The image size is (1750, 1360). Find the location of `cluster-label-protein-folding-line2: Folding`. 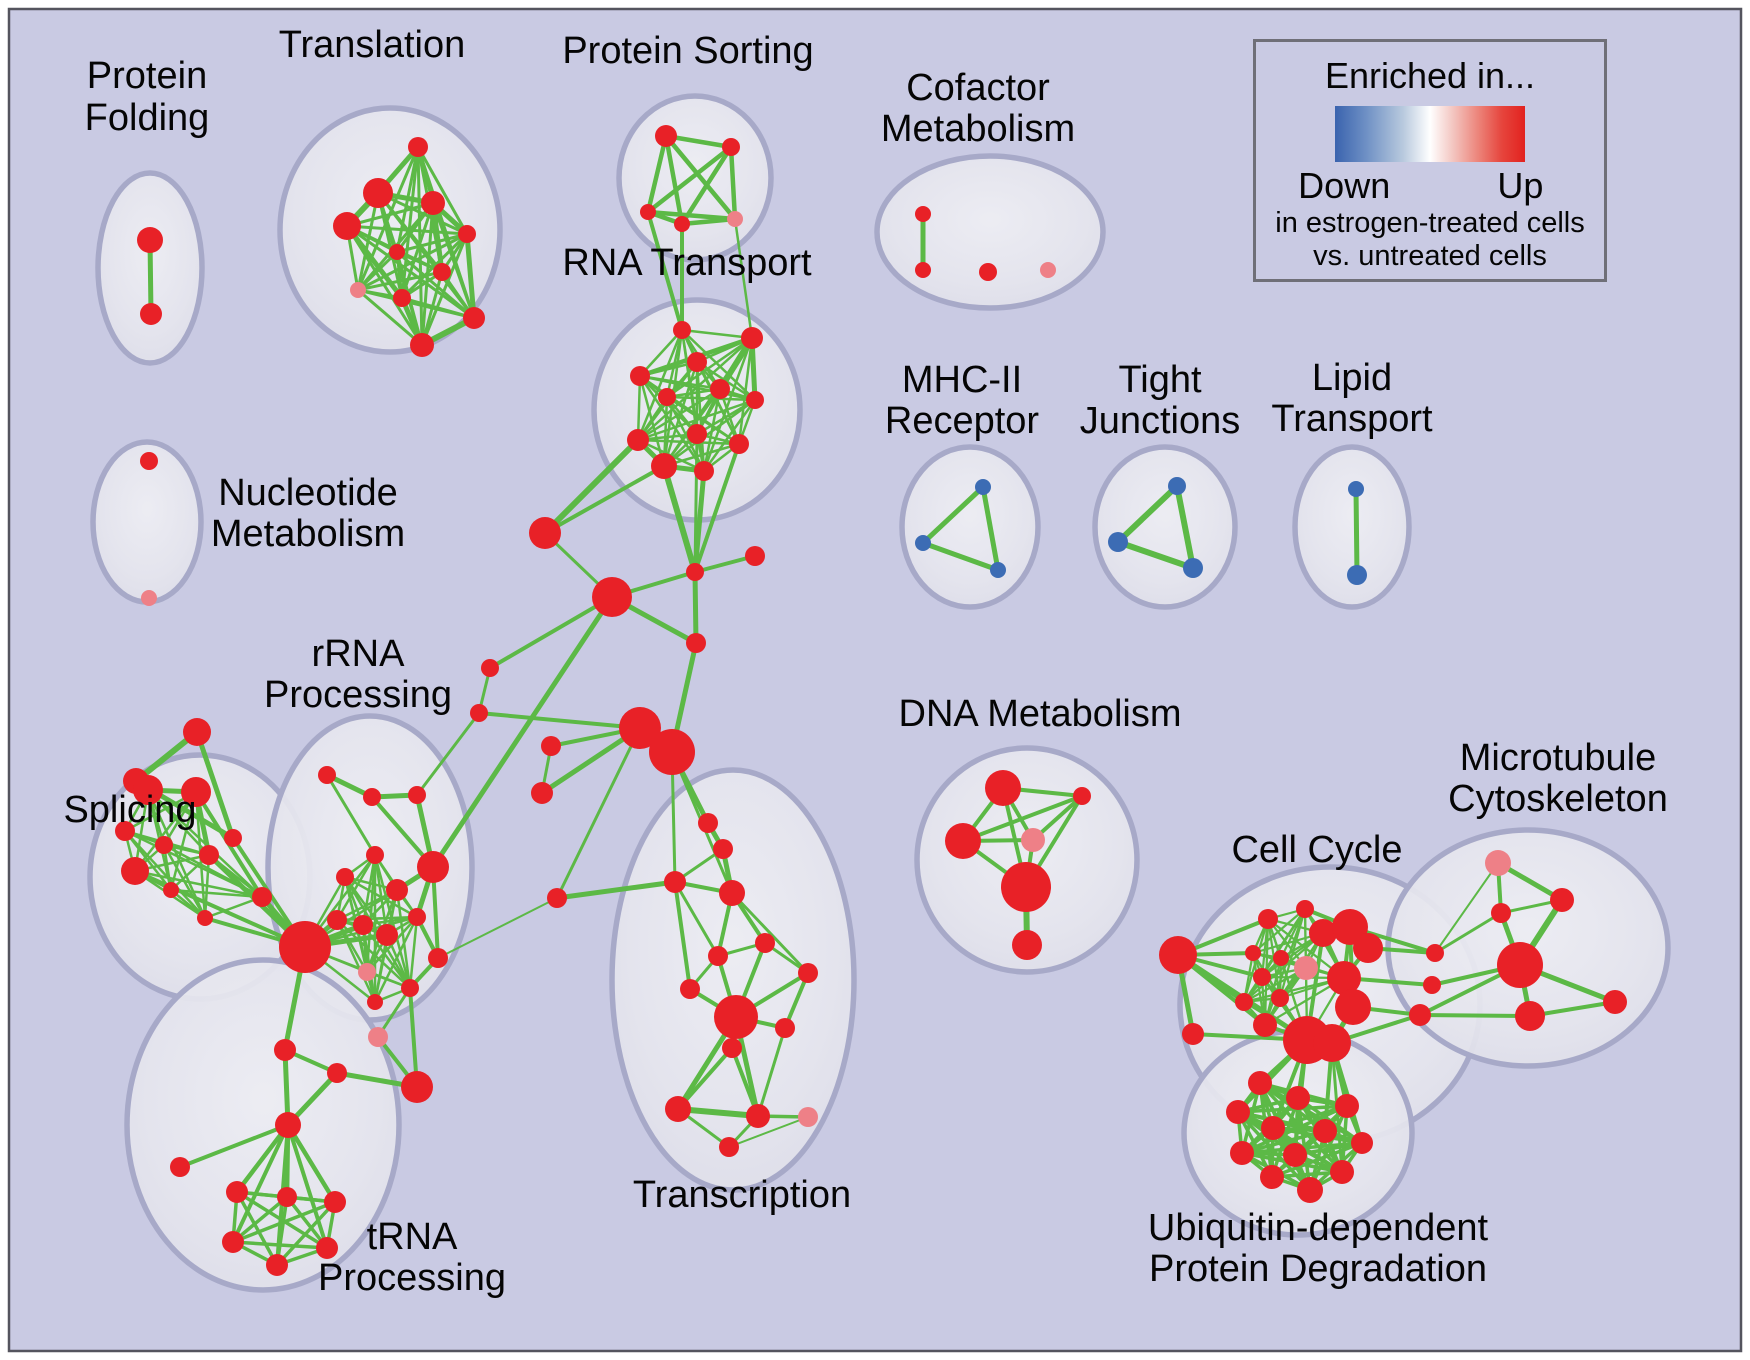

cluster-label-protein-folding-line2: Folding is located at coordinates (147, 118).